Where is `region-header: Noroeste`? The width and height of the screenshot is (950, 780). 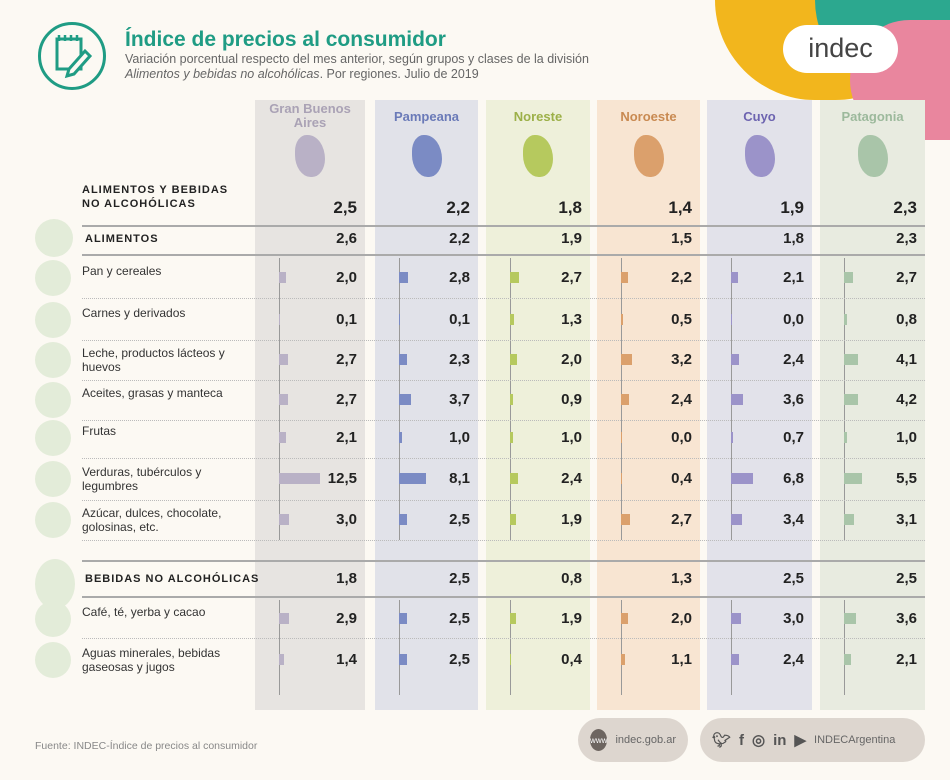 region-header: Noroeste is located at coordinates (648, 116).